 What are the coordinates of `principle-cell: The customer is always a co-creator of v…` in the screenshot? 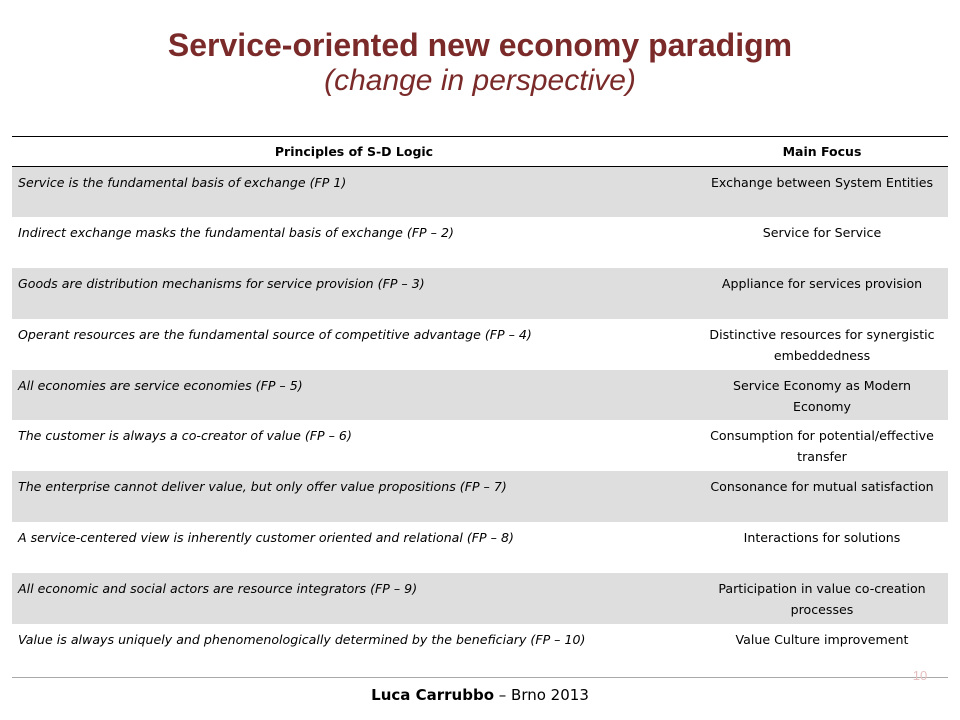 It's located at (185, 436).